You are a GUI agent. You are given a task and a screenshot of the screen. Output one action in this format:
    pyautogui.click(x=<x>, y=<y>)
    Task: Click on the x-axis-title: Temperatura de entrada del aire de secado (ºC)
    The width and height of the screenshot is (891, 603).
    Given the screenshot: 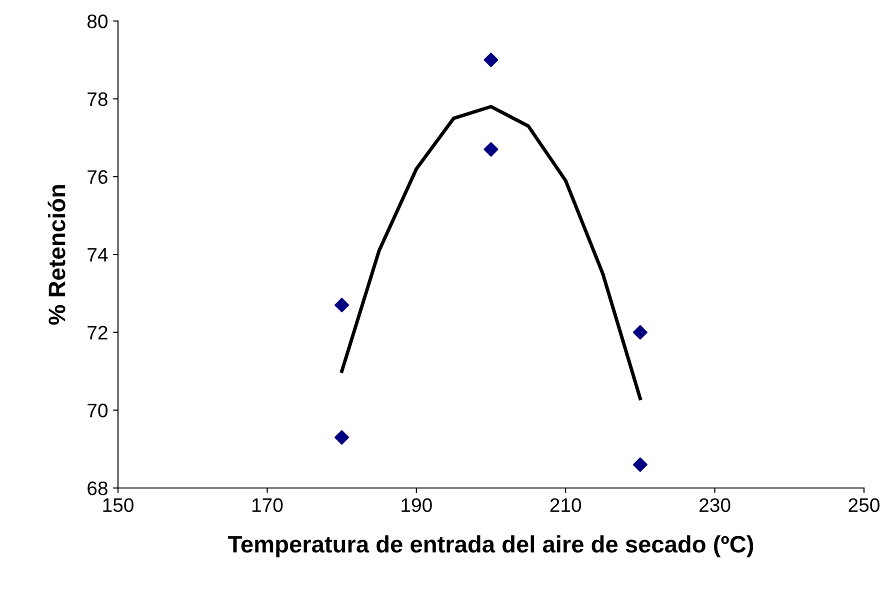 What is the action you would take?
    pyautogui.click(x=491, y=546)
    